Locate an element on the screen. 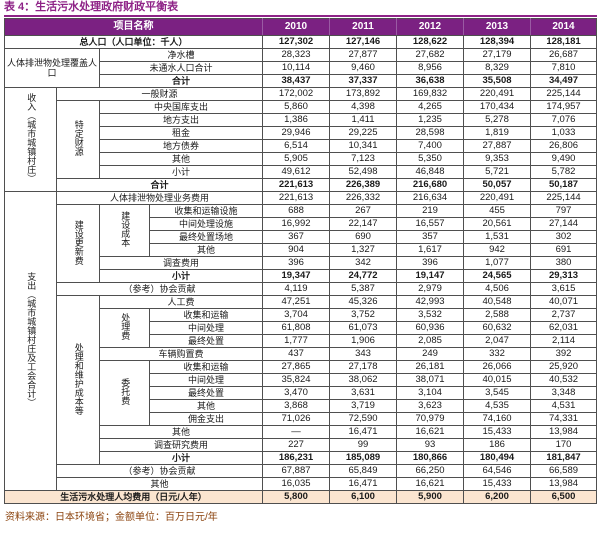  row-group-label: 处理费 is located at coordinates (124, 328).